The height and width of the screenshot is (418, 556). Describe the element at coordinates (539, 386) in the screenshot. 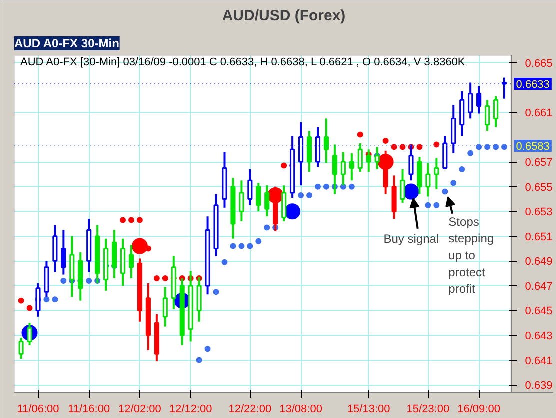

I see `y-tick-label: 0.639` at that location.